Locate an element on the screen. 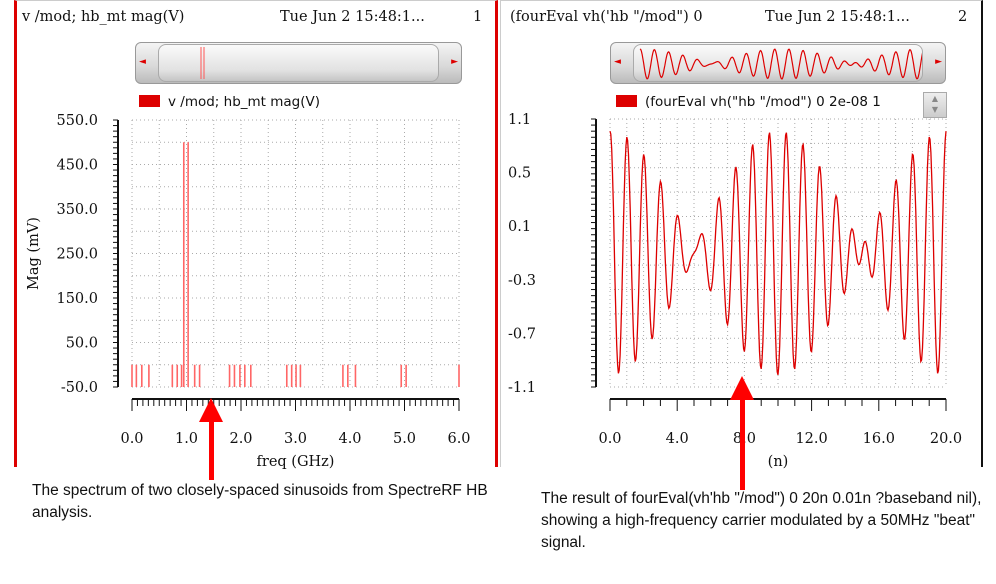 Image resolution: width=996 pixels, height=584 pixels. y-tick-label: -0.3 is located at coordinates (522, 281).